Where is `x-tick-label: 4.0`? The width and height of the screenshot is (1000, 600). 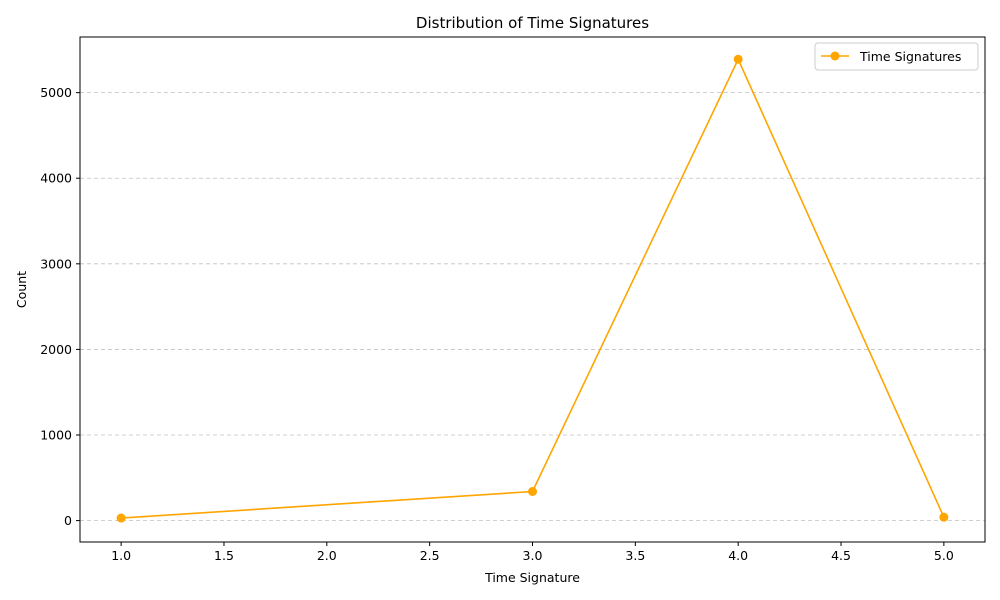
x-tick-label: 4.0 is located at coordinates (738, 555).